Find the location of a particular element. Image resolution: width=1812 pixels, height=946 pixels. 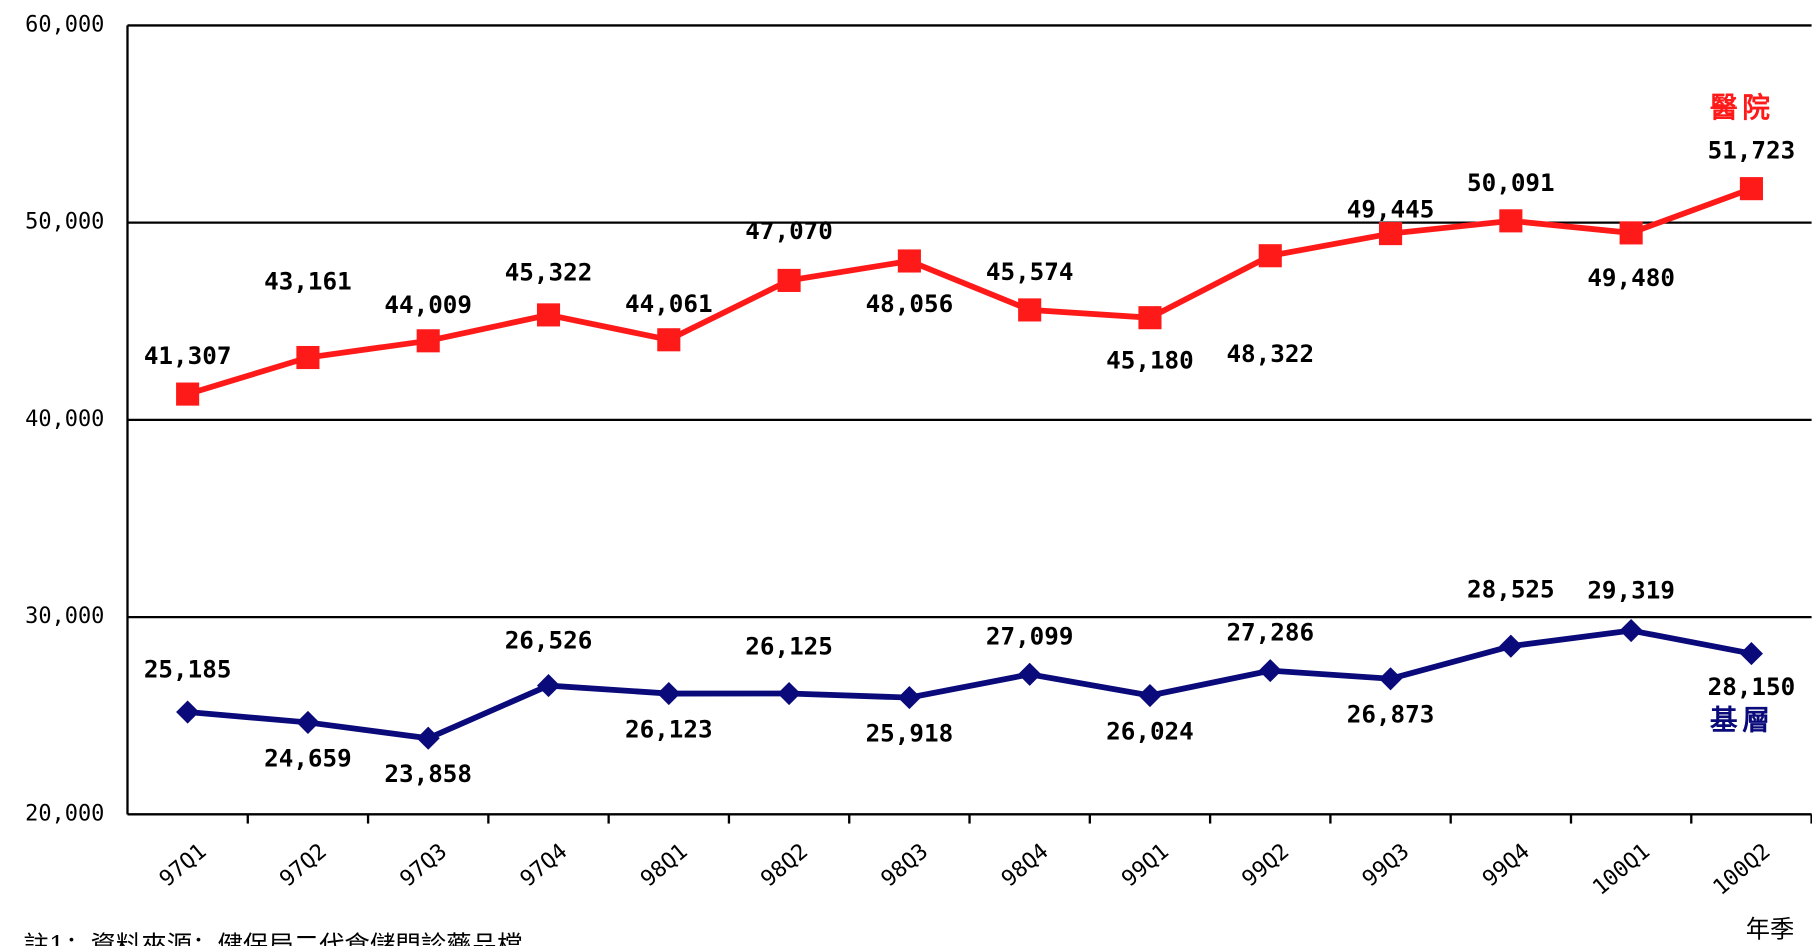

value-label: 49,445 is located at coordinates (1391, 208).